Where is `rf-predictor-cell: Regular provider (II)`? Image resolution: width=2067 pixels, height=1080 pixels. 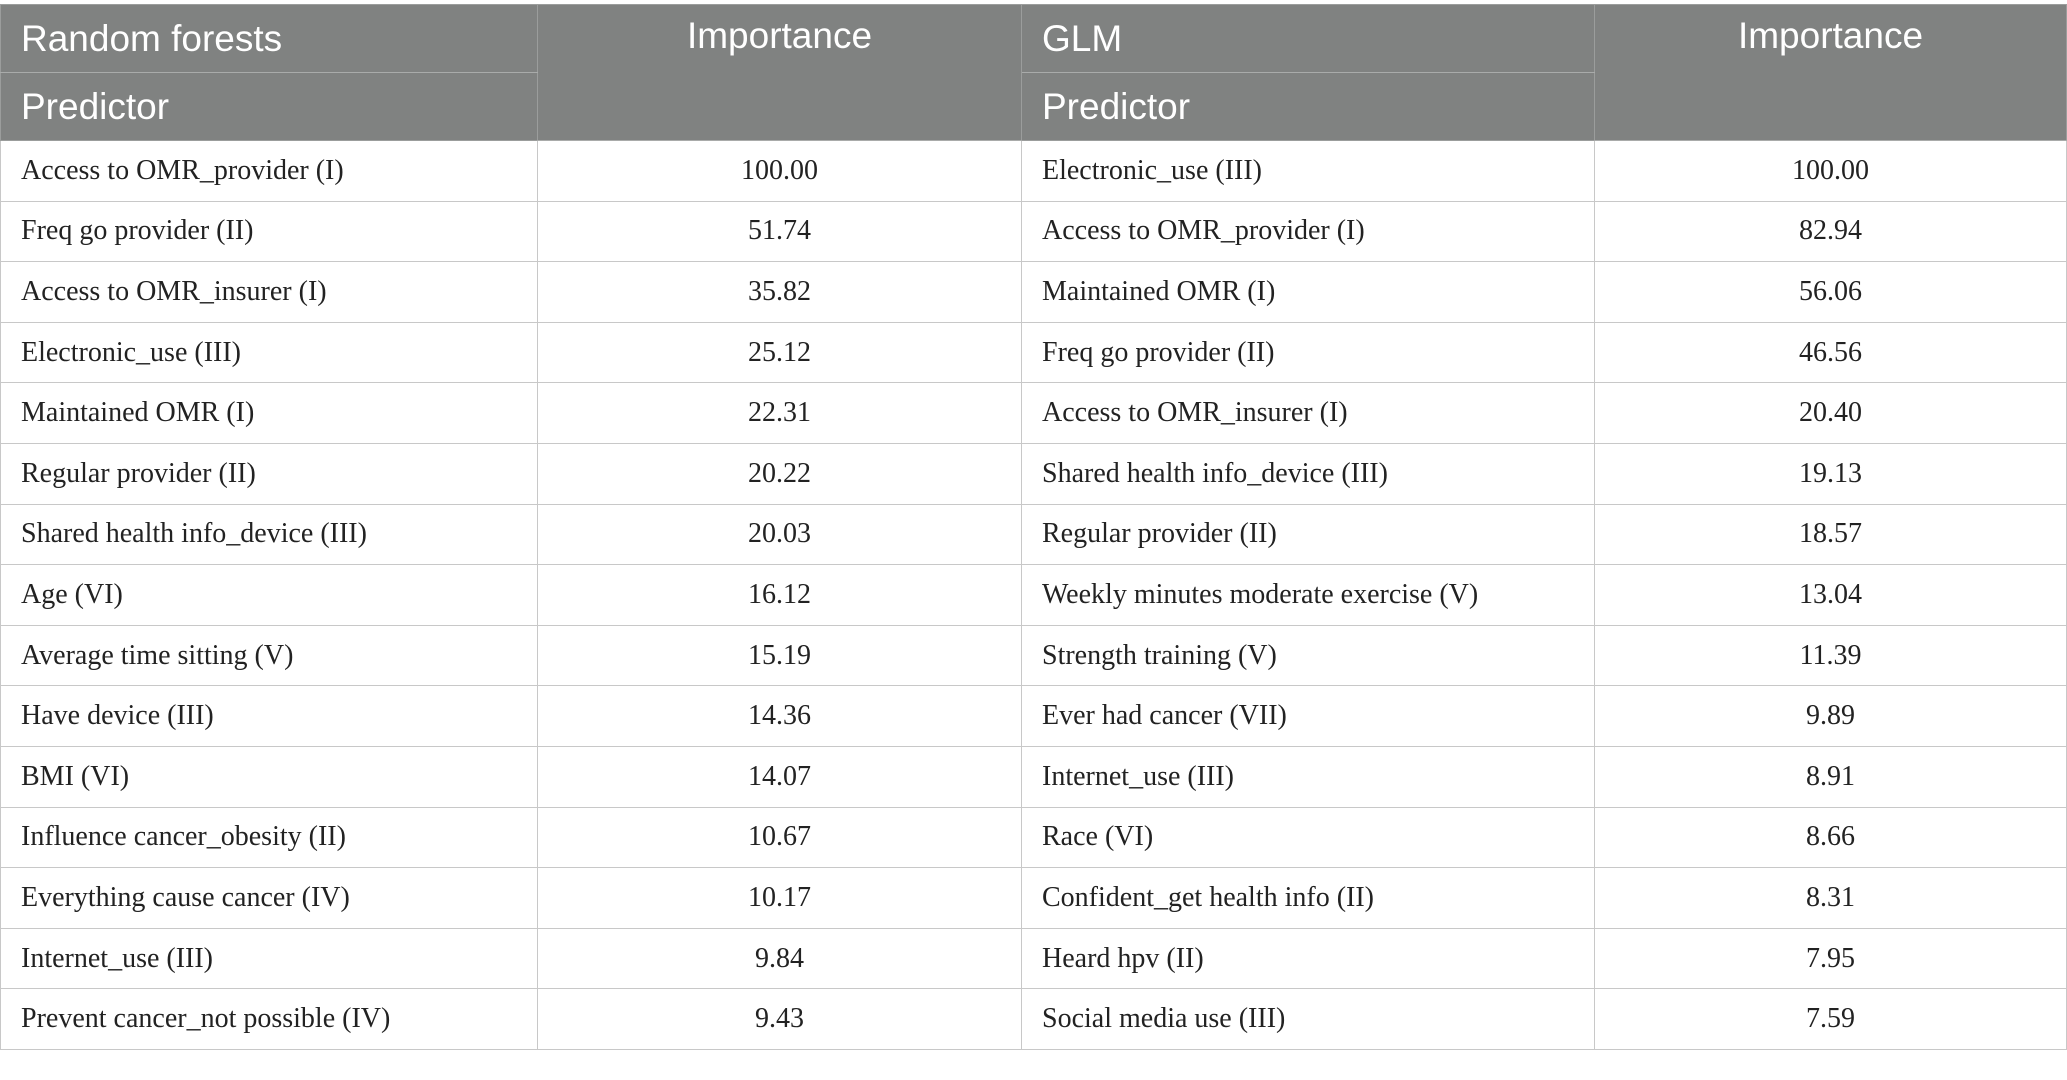
rf-predictor-cell: Regular provider (II) is located at coordinates (269, 473).